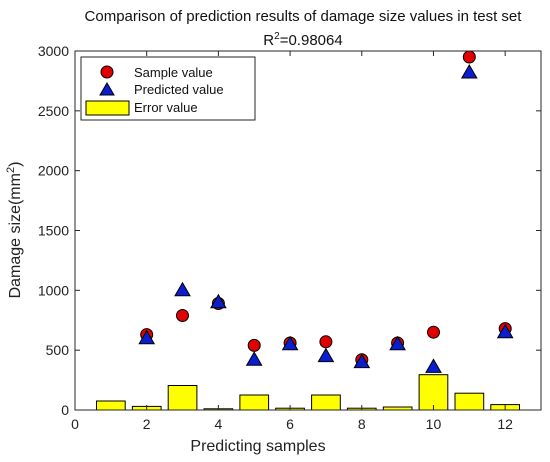 The image size is (550, 462). What do you see at coordinates (53, 171) in the screenshot?
I see `y-tick-label: 2000` at bounding box center [53, 171].